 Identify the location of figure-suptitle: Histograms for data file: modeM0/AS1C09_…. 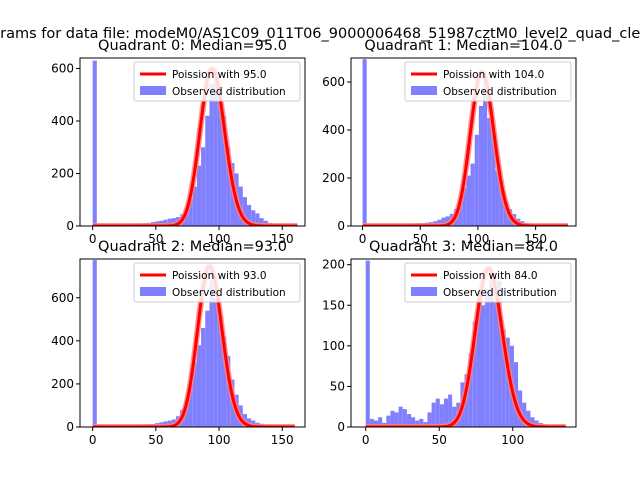
(320, 34).